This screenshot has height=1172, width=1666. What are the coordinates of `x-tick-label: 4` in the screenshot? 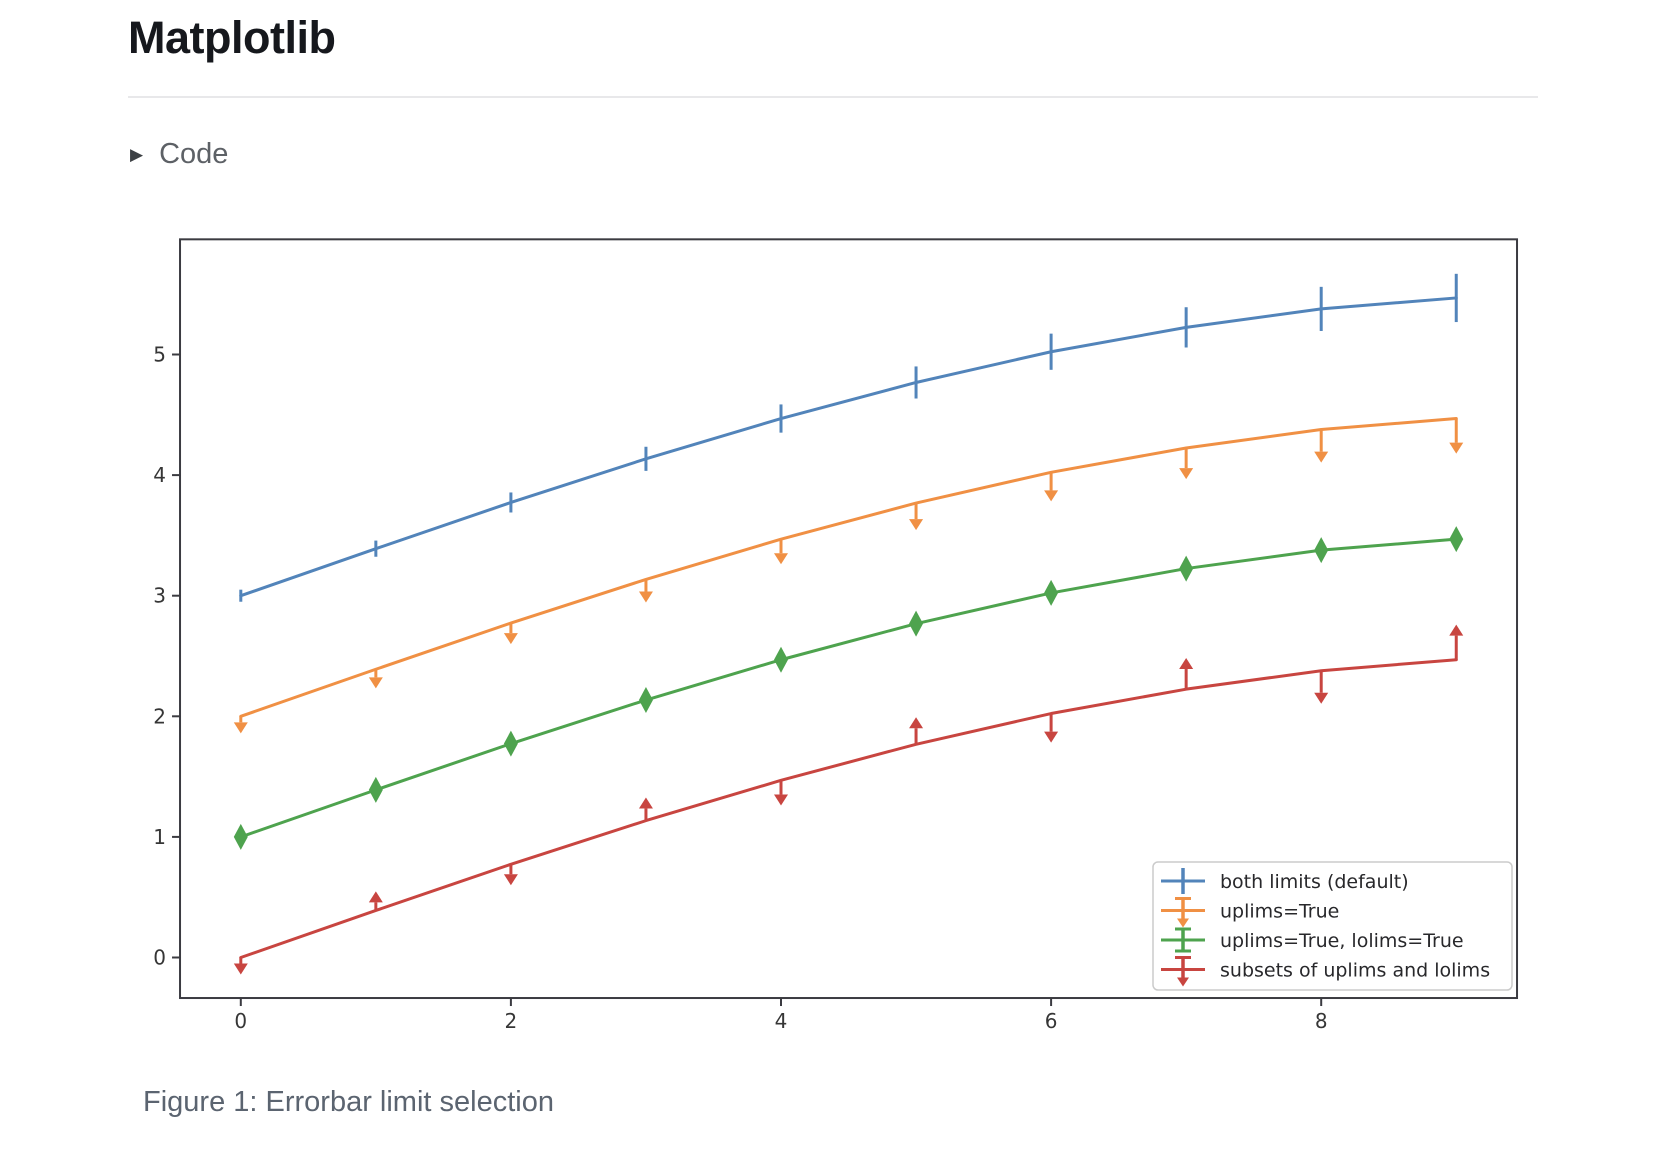 It's located at (781, 1021).